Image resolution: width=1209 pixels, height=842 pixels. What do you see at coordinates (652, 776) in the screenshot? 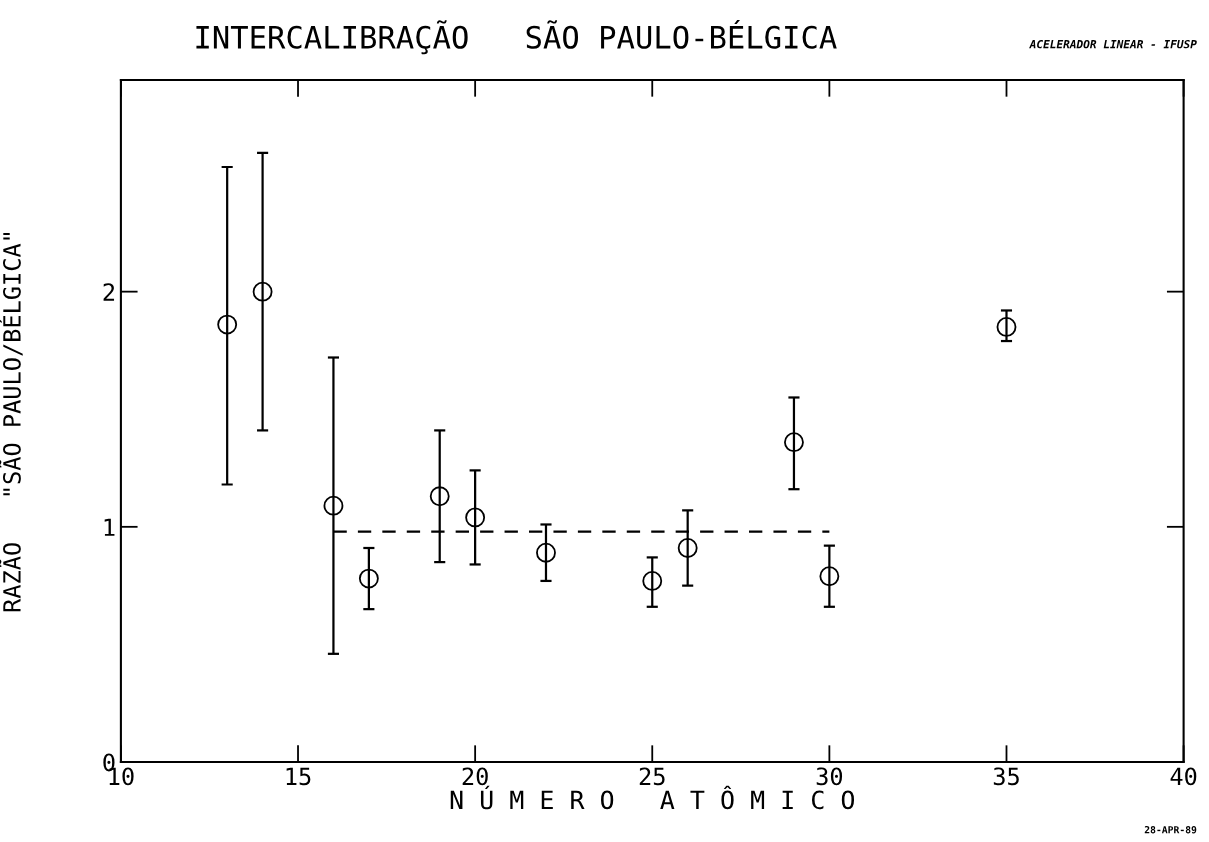
I see `x-tick-label: 25` at bounding box center [652, 776].